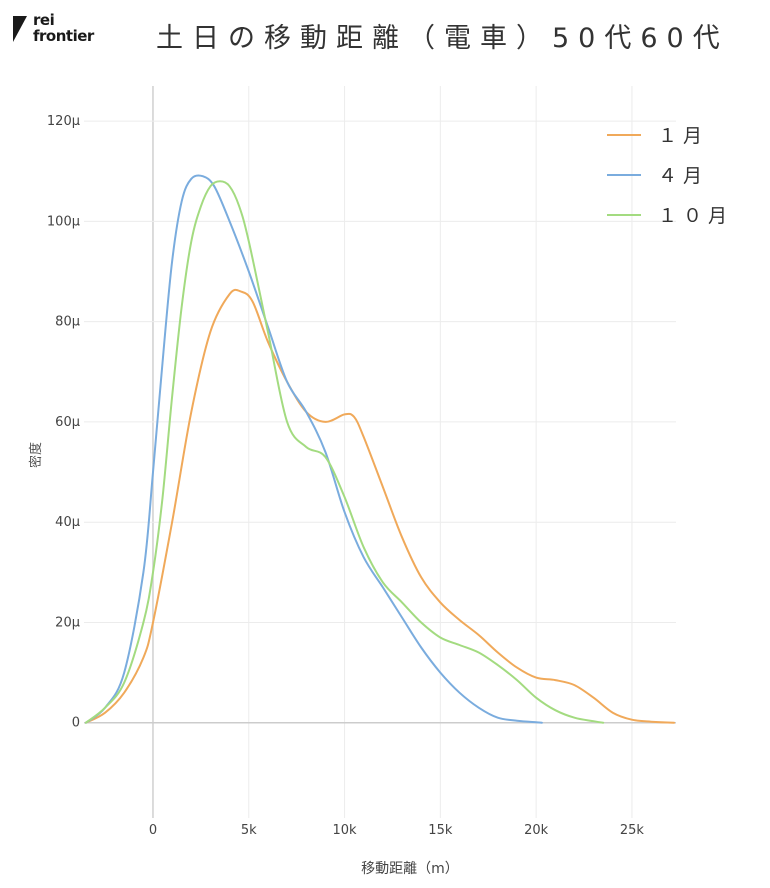  What do you see at coordinates (410, 868) in the screenshot?
I see `x-axis-label: 移動距離（m）` at bounding box center [410, 868].